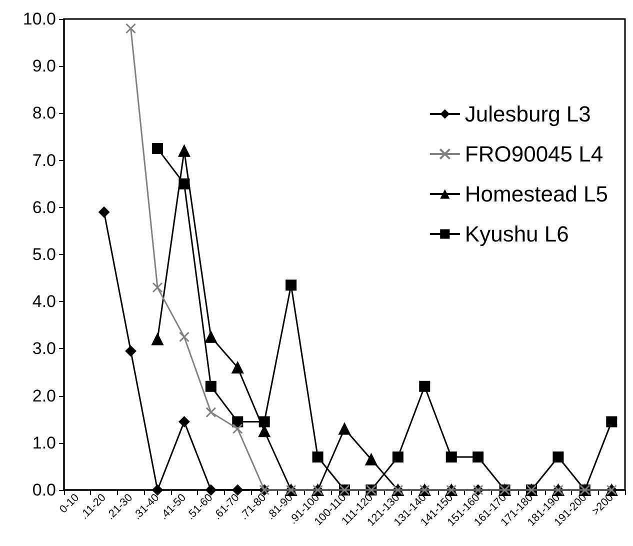 The width and height of the screenshot is (633, 546). Describe the element at coordinates (44, 442) in the screenshot. I see `y-tick-label: 1.0` at that location.